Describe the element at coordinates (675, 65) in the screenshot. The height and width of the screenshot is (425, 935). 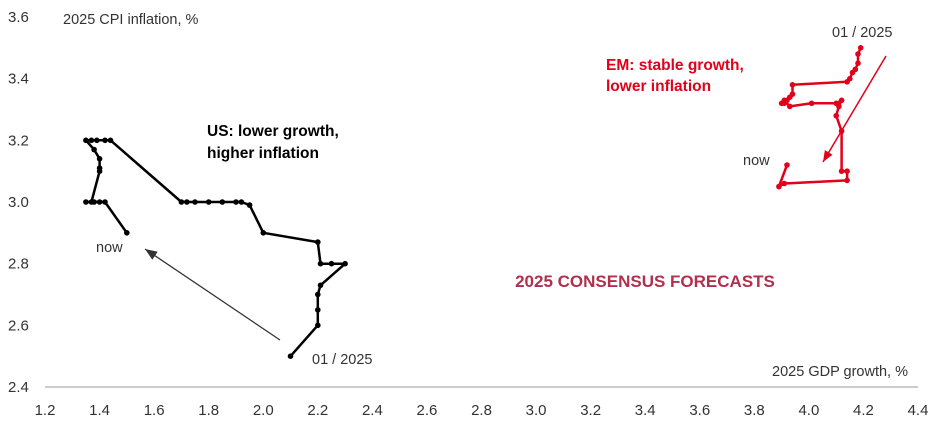
I see `em-annotation-line-1: EM: stable growth,` at that location.